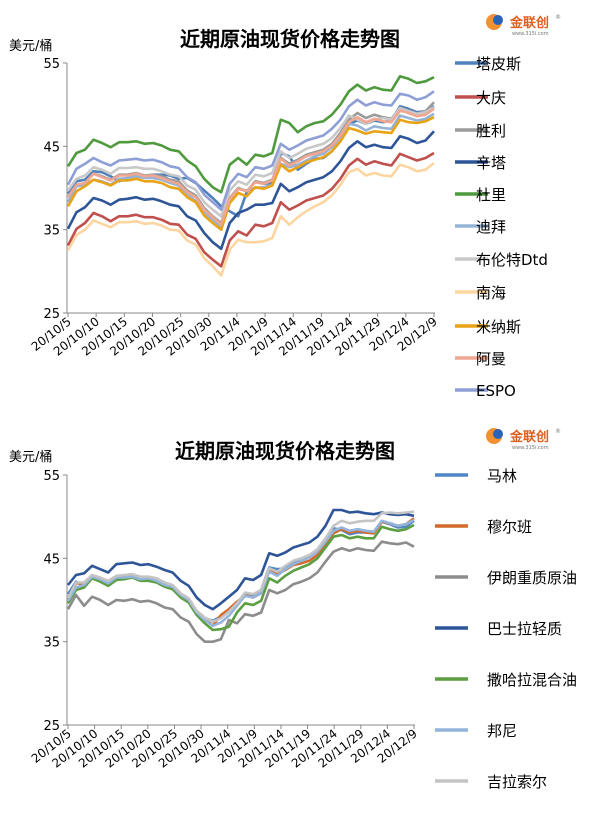  Describe the element at coordinates (502, 476) in the screenshot. I see `legend-label: 马林` at that location.